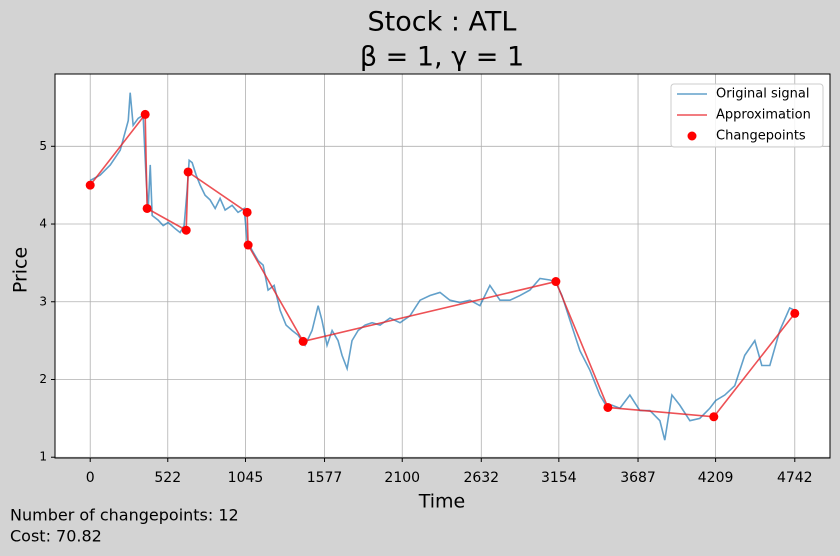  Describe the element at coordinates (761, 136) in the screenshot. I see `legend-label: Changepoints` at that location.